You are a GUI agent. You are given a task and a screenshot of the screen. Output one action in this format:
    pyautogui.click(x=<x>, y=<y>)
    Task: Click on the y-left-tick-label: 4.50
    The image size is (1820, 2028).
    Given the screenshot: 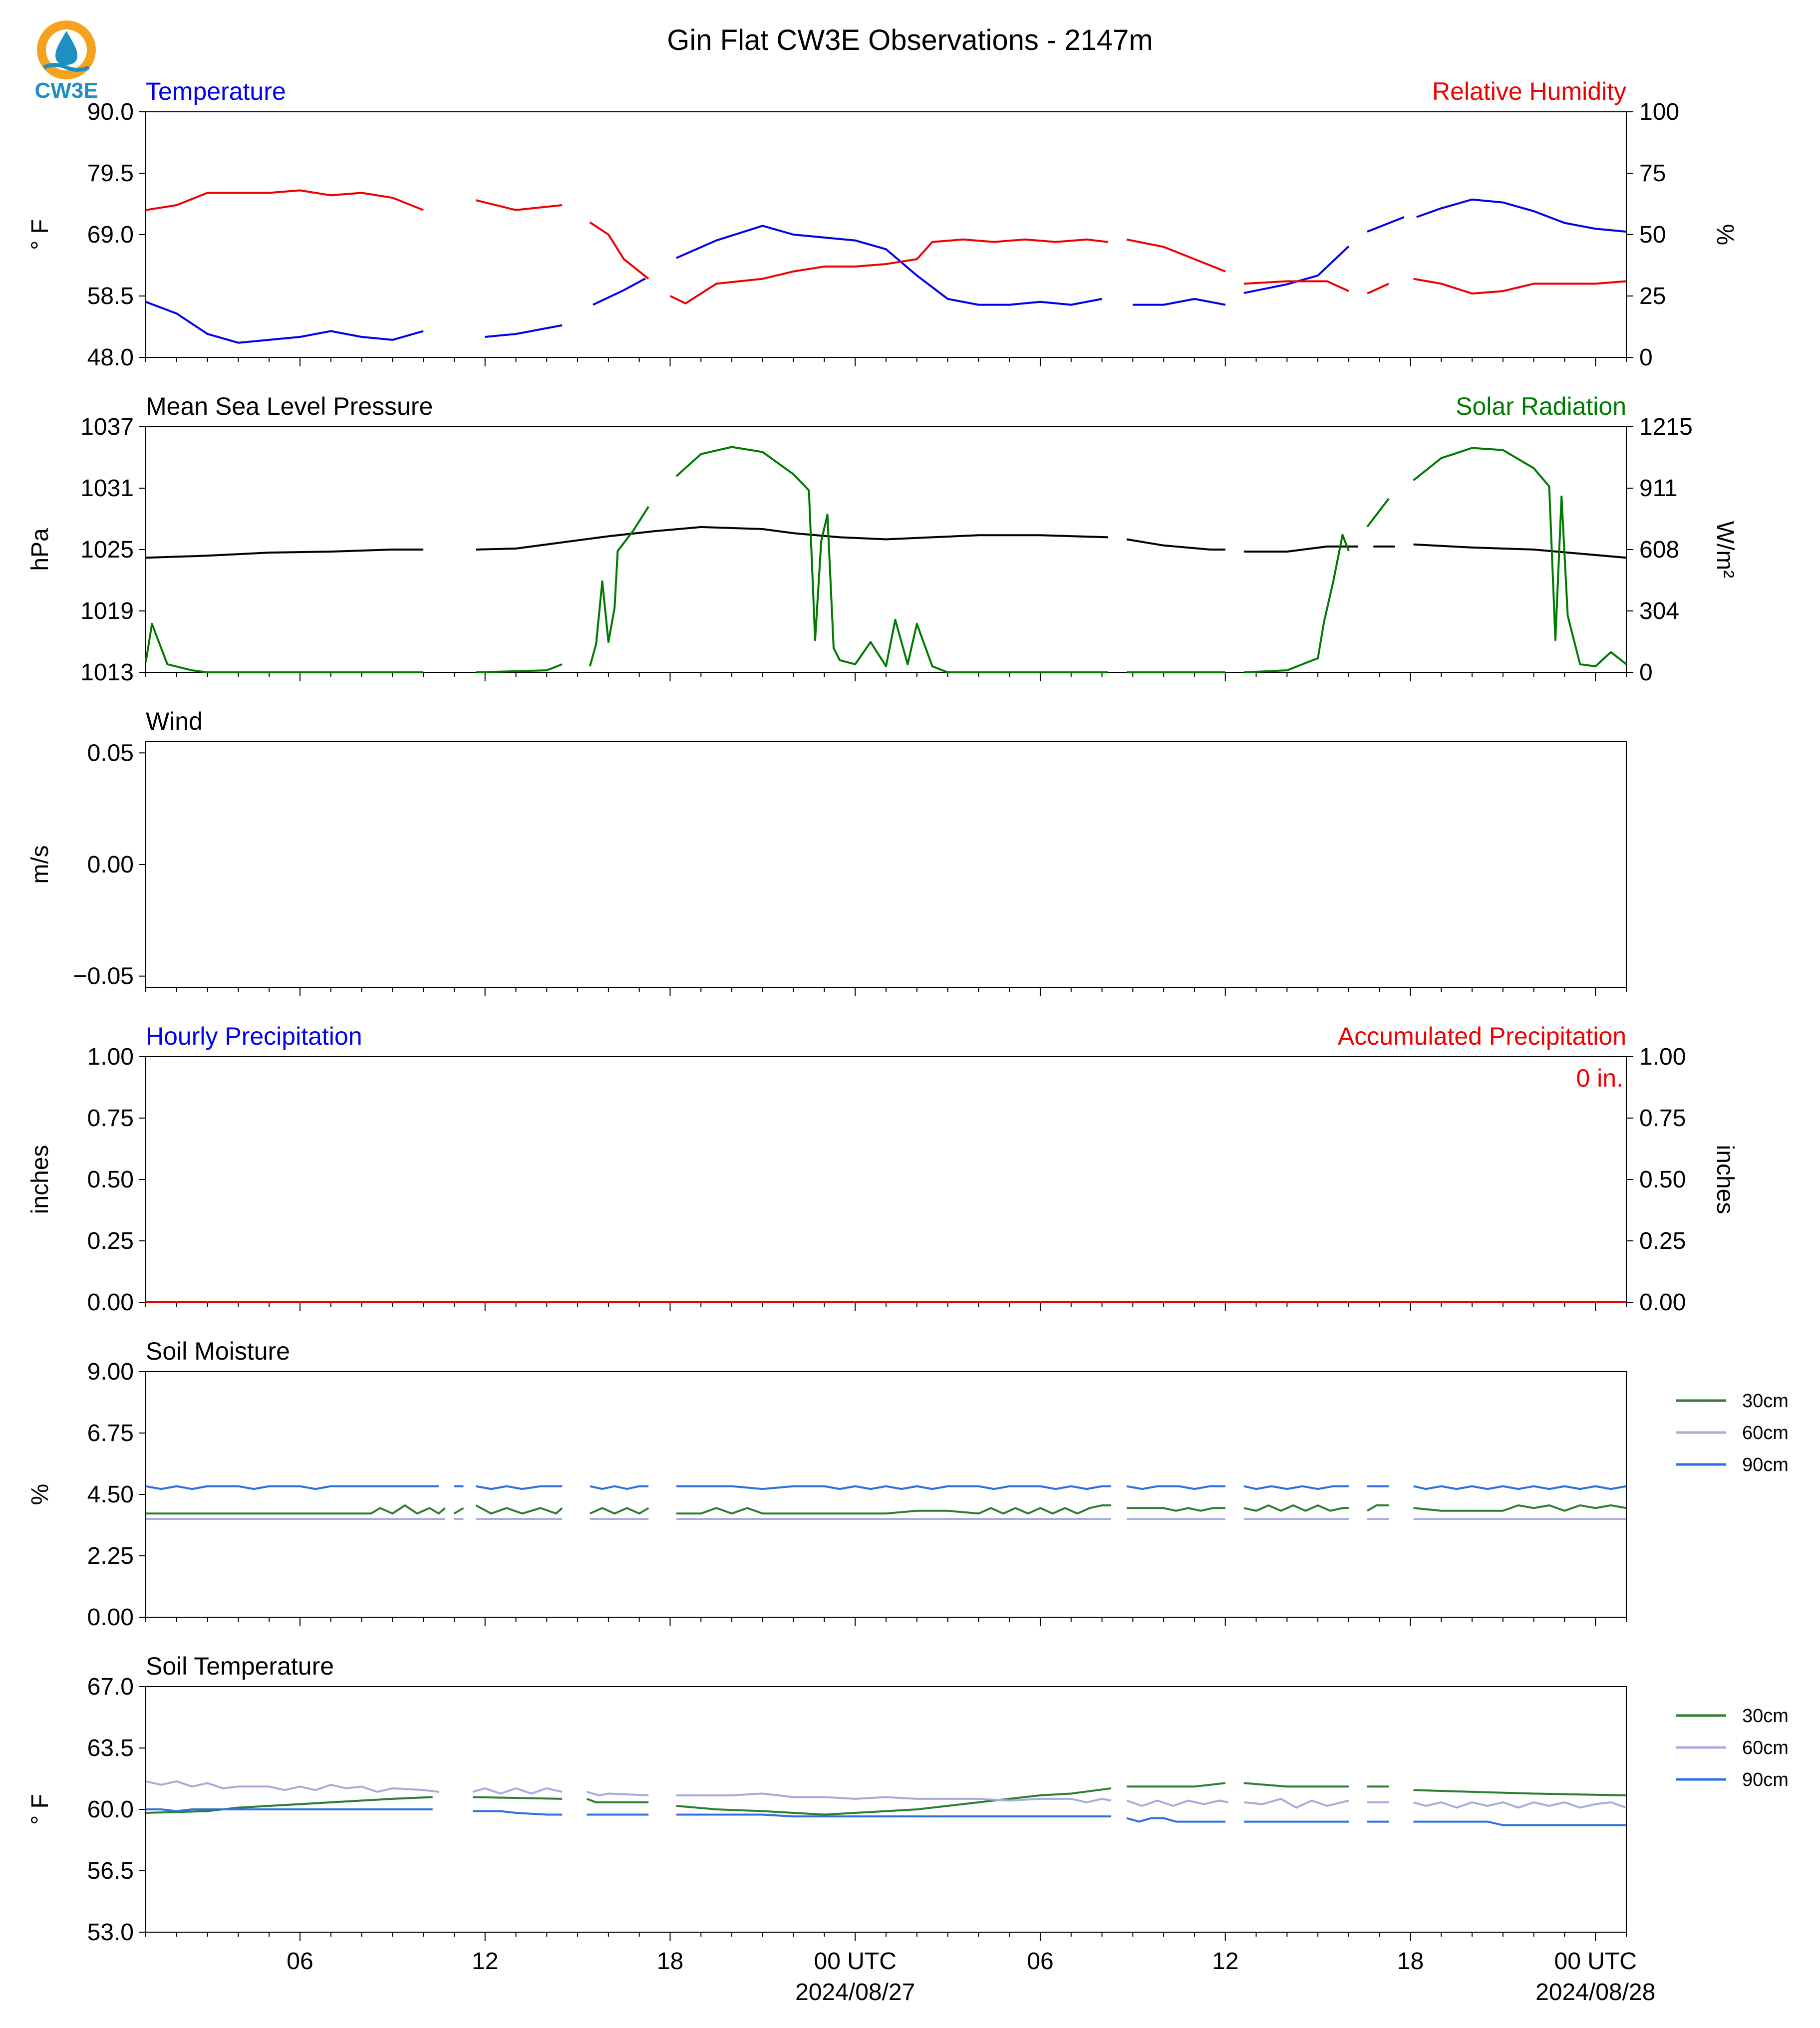 What is the action you would take?
    pyautogui.click(x=110, y=1494)
    